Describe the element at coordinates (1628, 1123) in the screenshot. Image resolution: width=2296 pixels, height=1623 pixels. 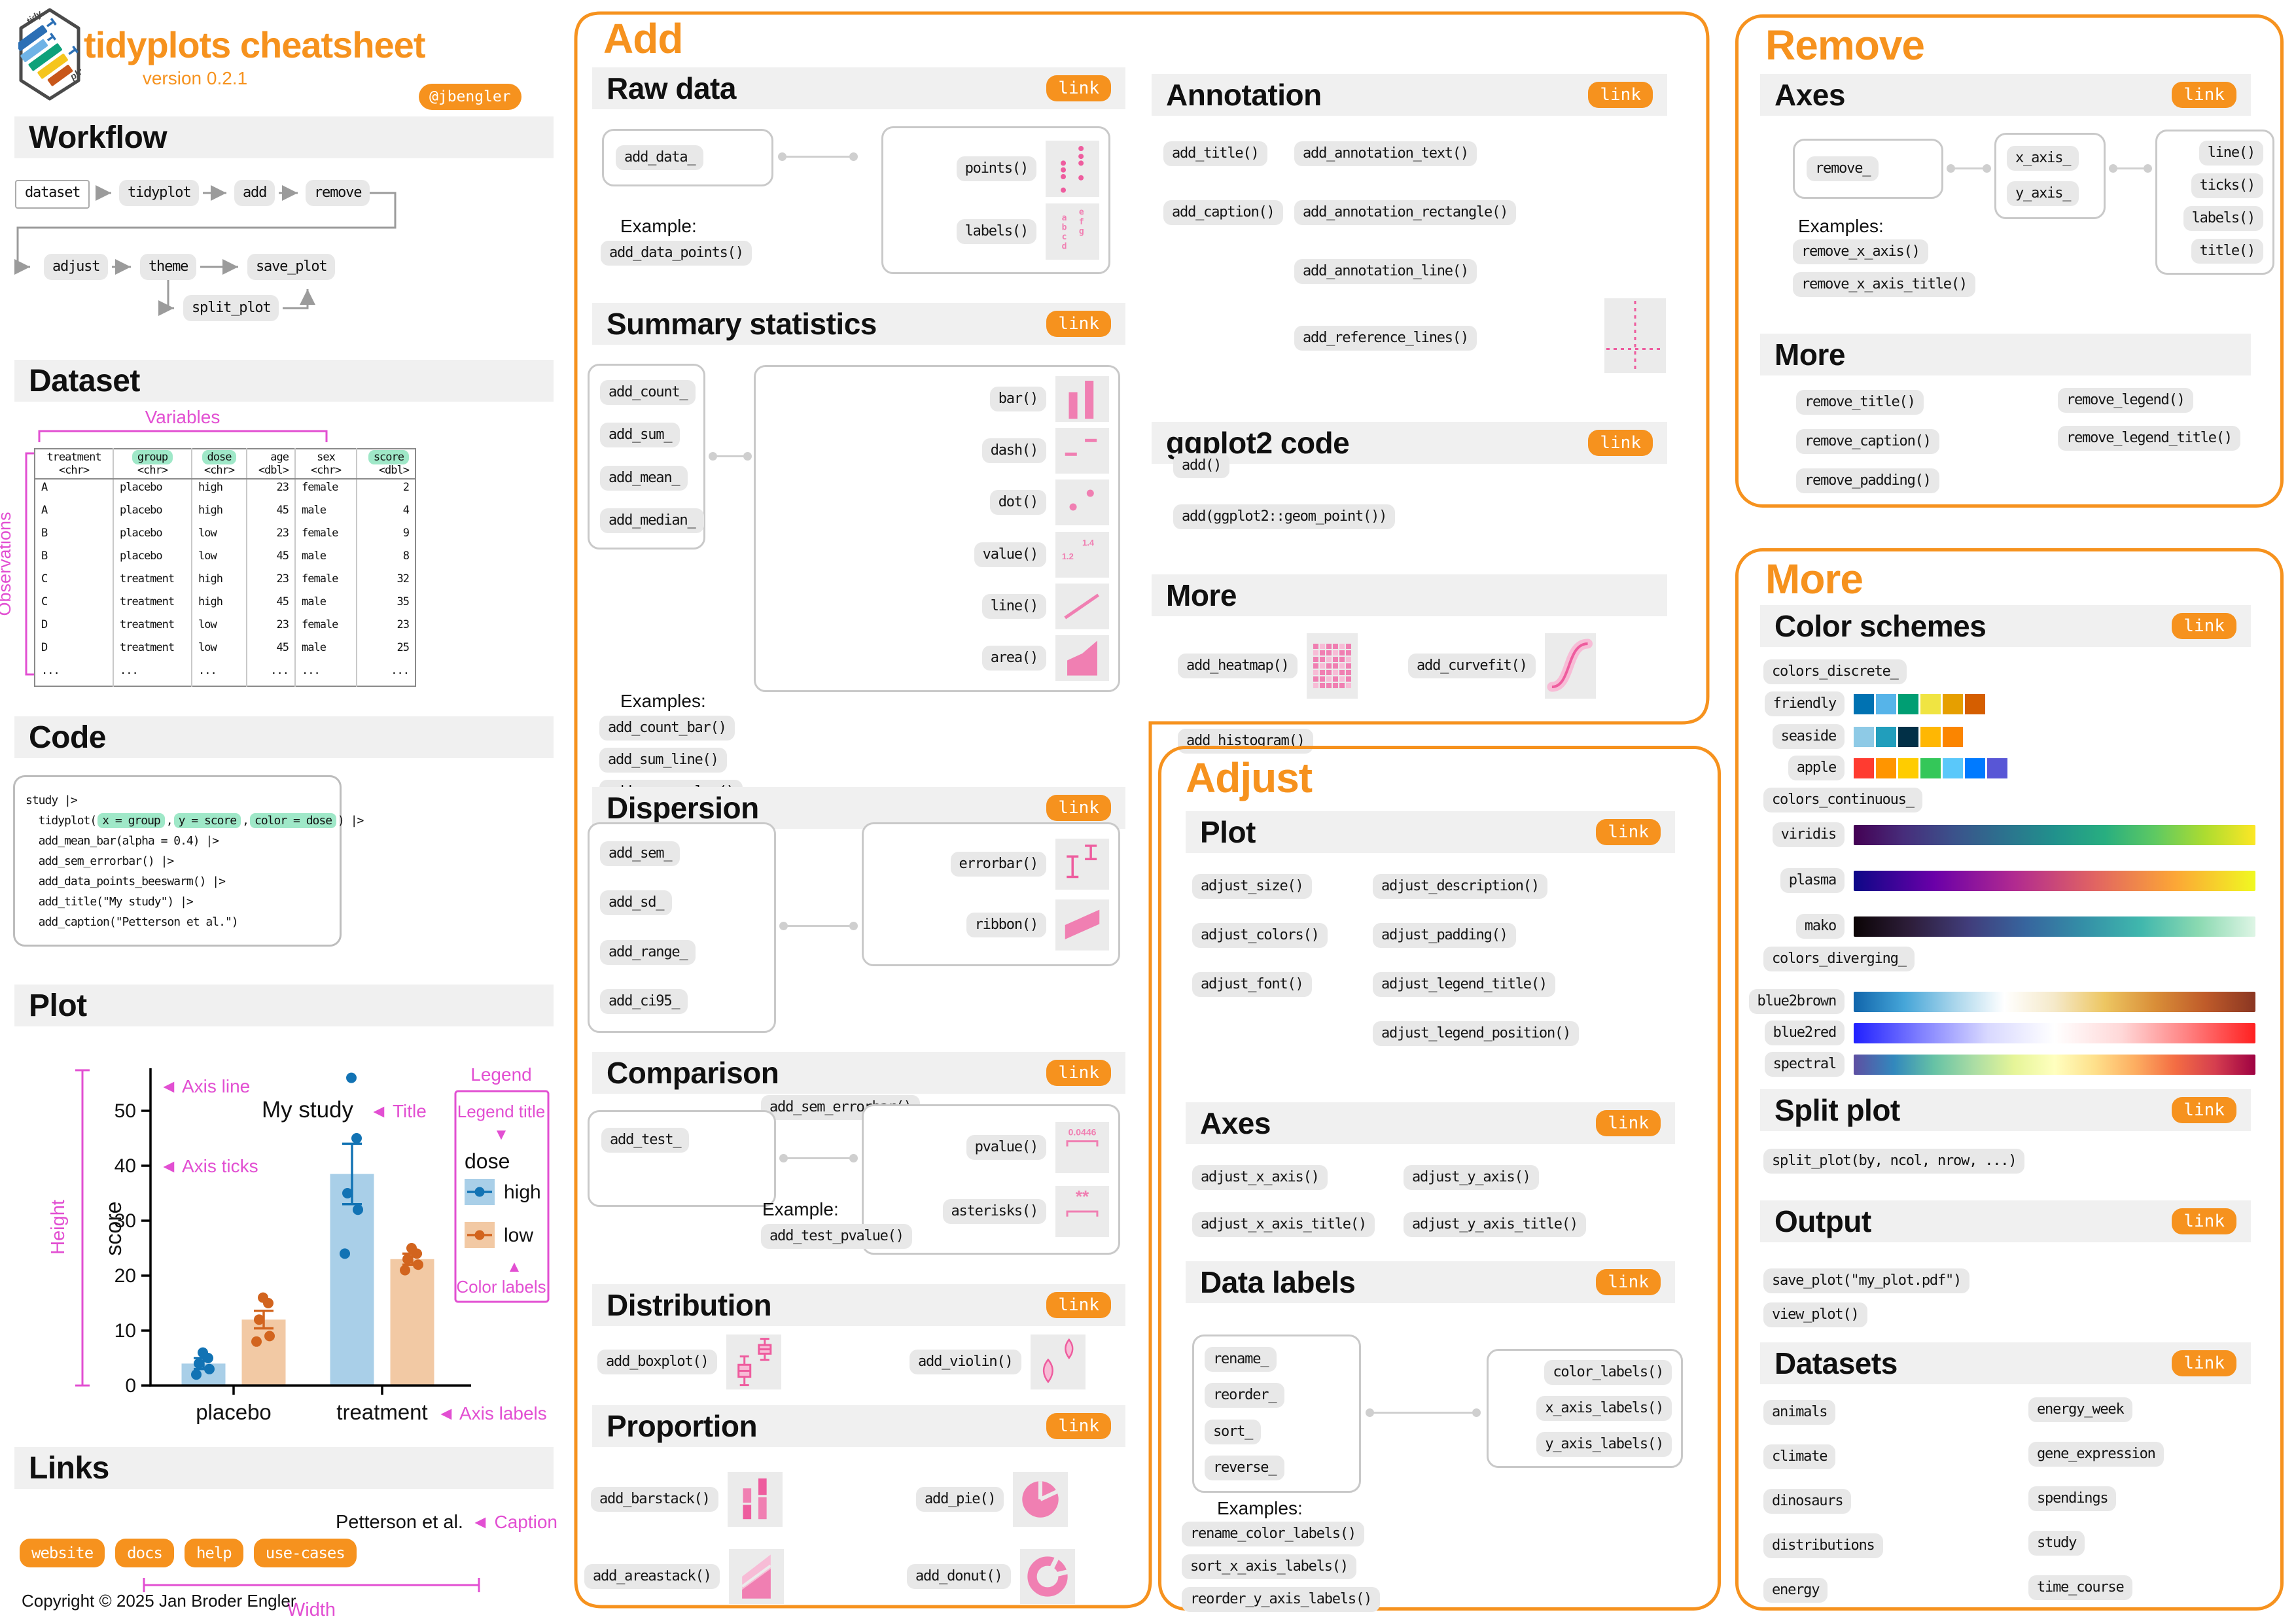
I see `adjust-axes-link-badge: link` at that location.